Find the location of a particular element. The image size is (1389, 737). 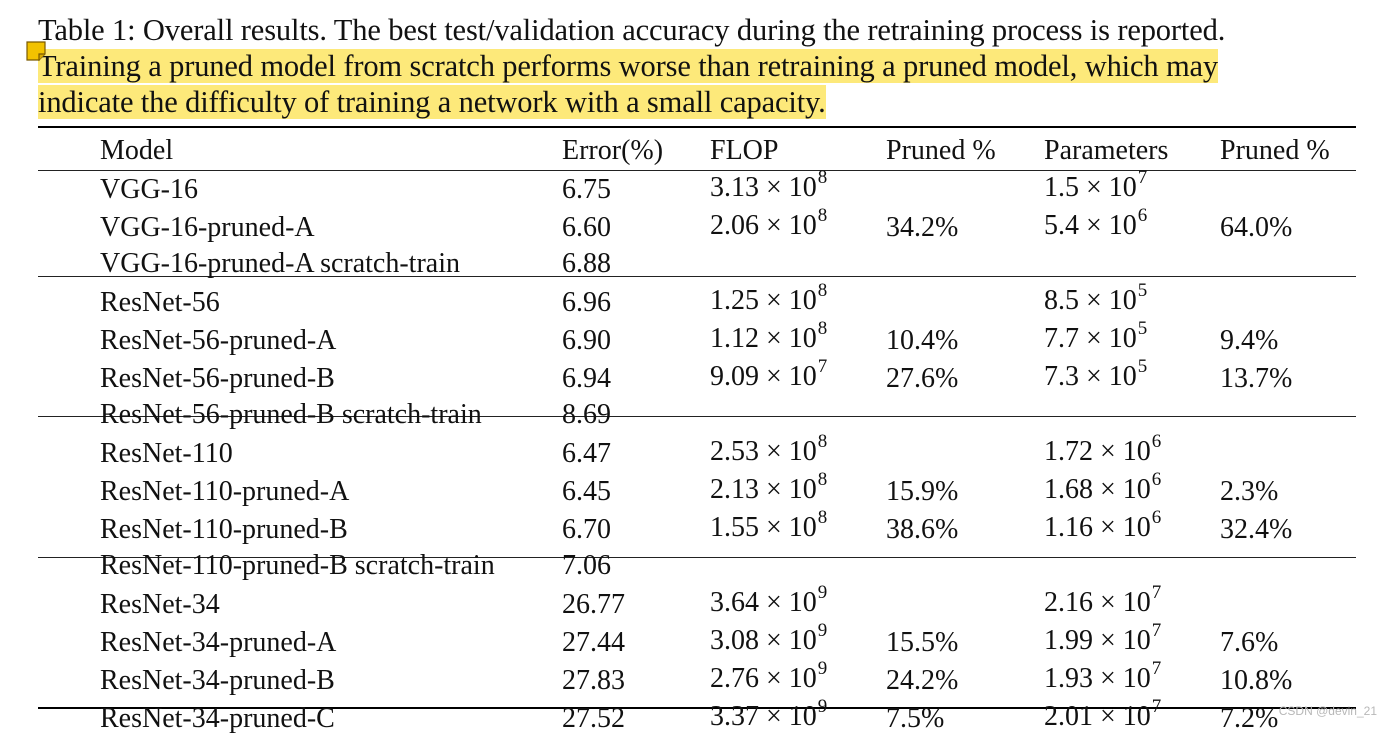

mantissa: 3.64 is located at coordinates (734, 602).